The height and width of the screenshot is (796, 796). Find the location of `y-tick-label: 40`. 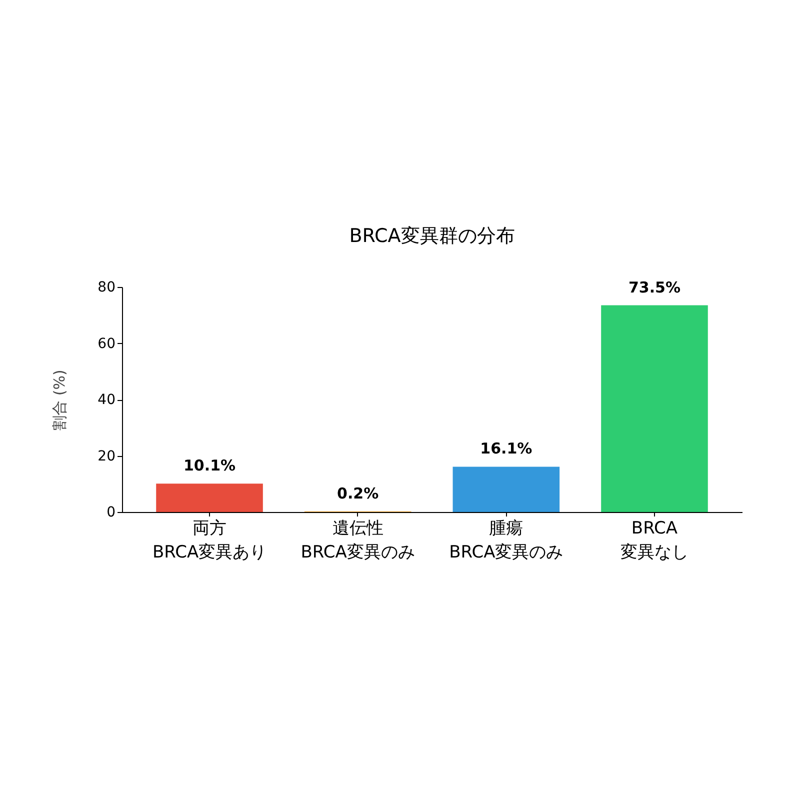

y-tick-label: 40 is located at coordinates (107, 400).